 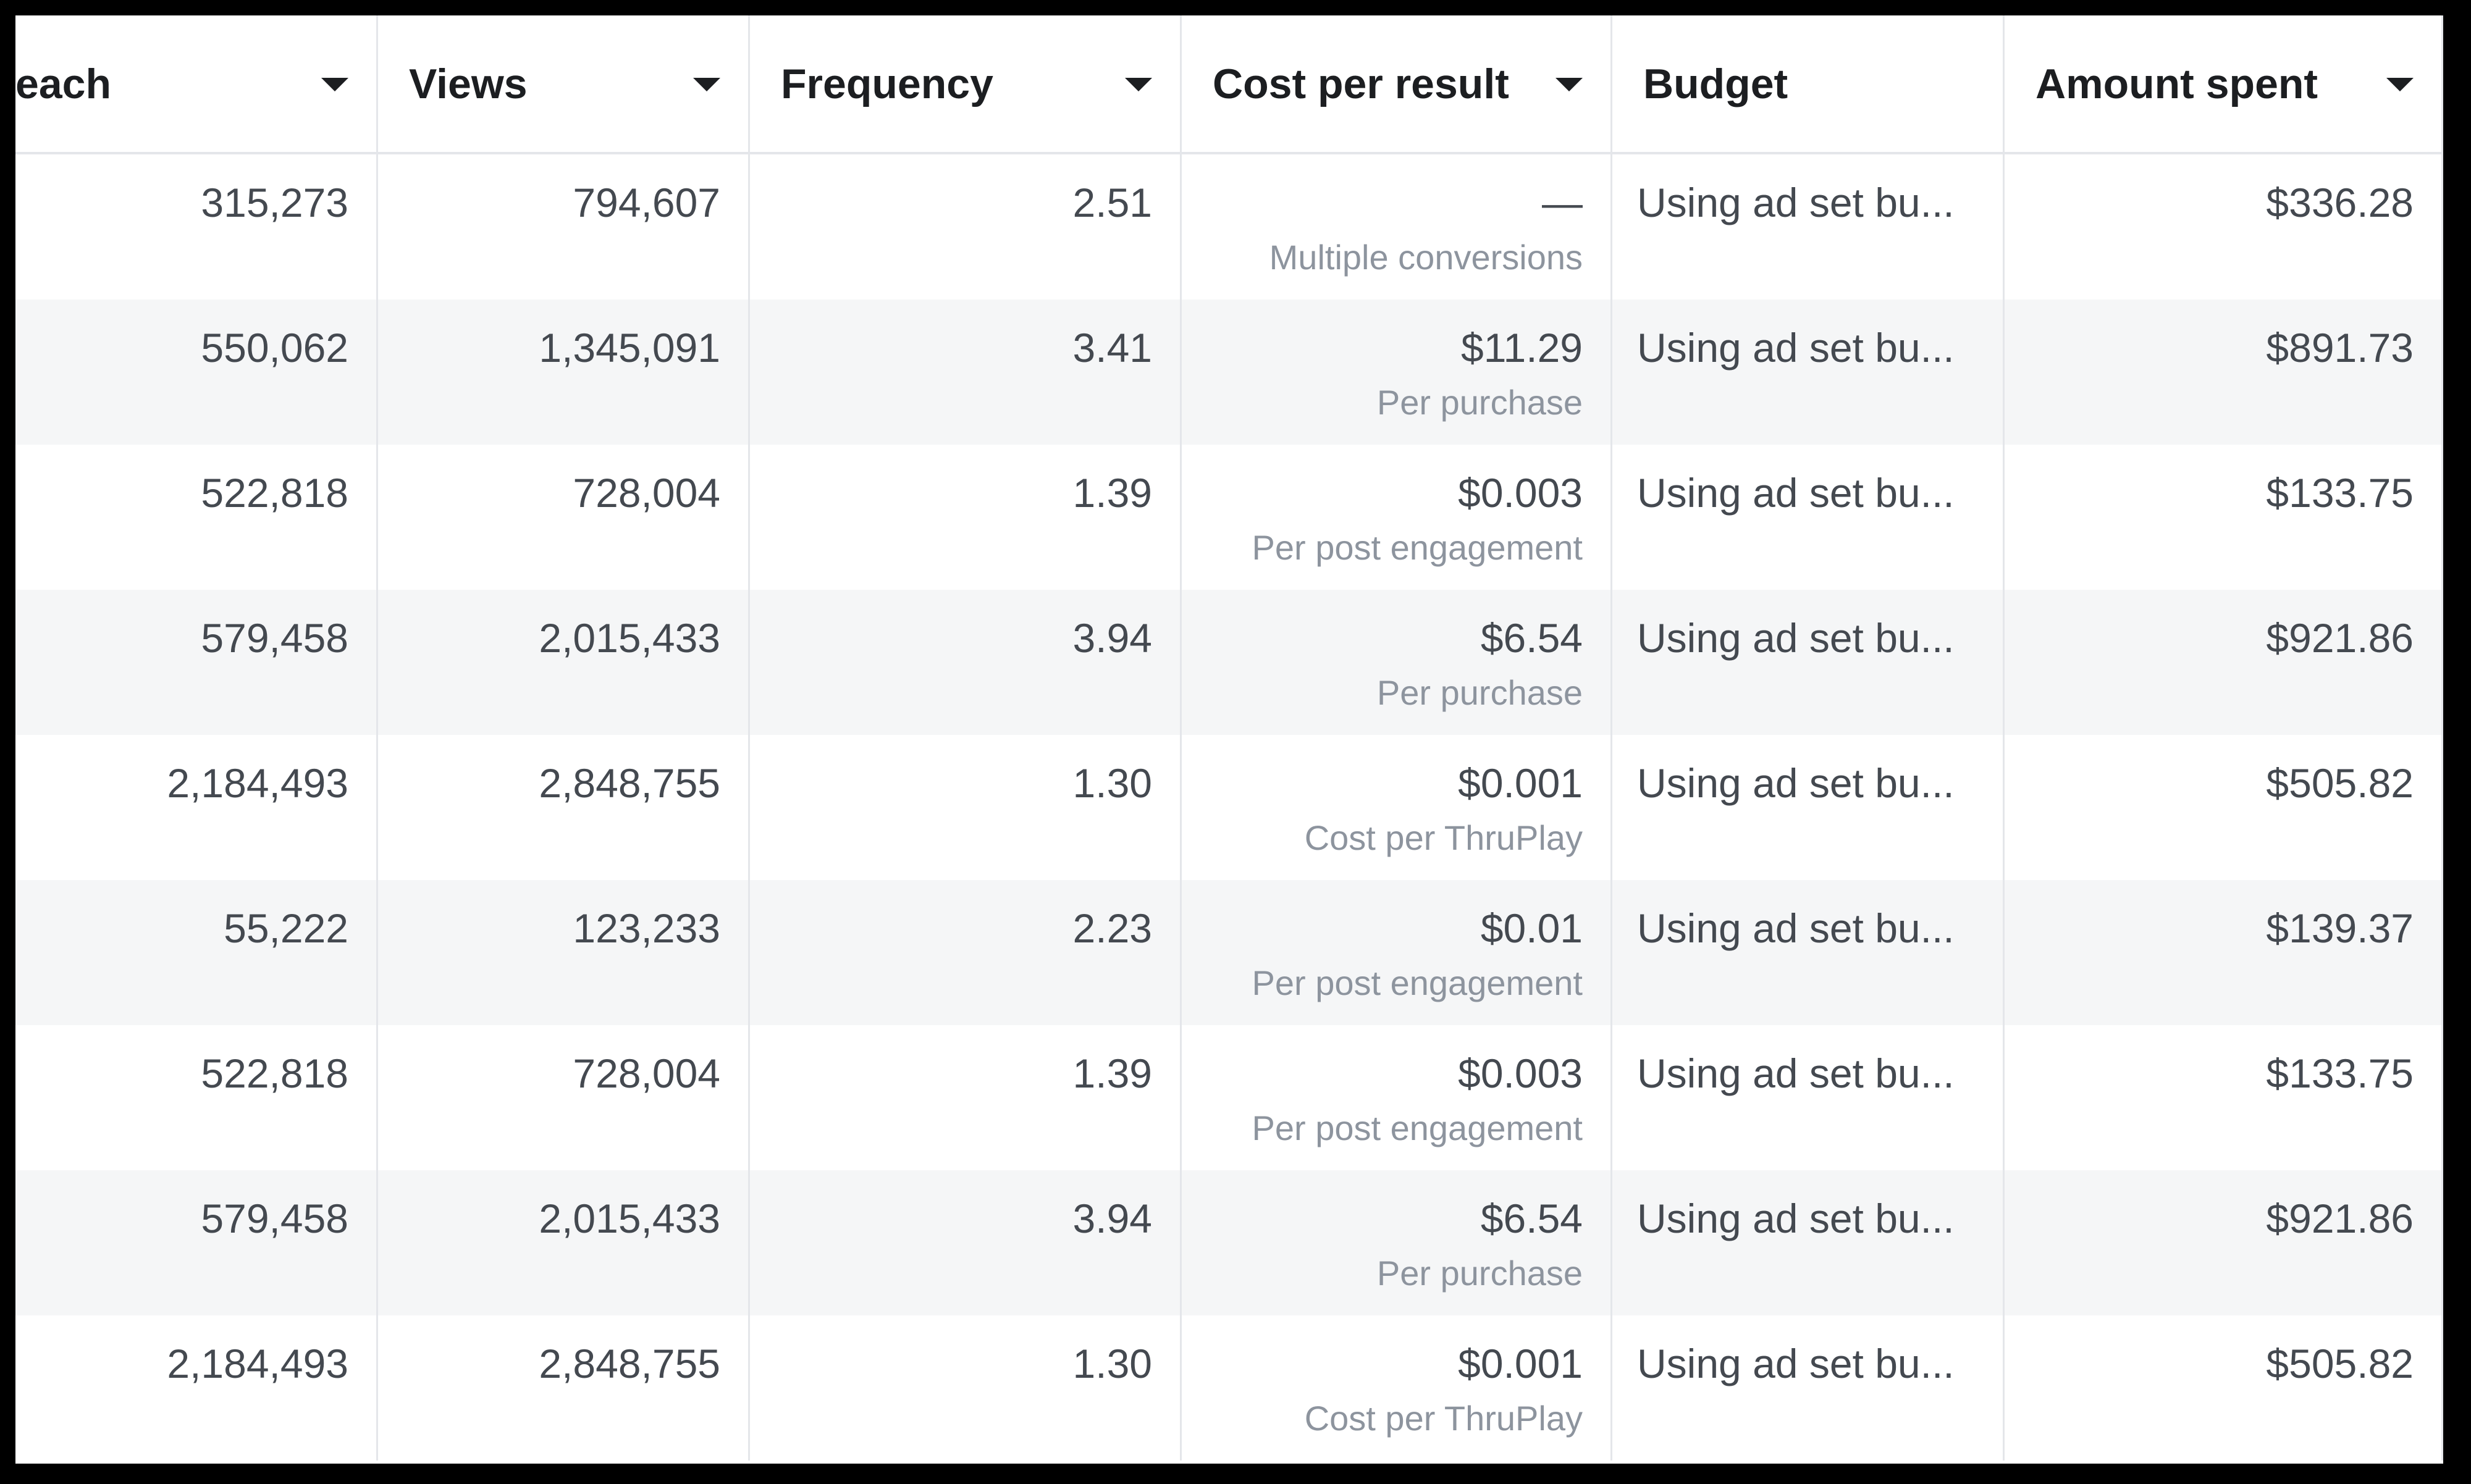 I want to click on column-header: Cost per result, so click(x=1397, y=84).